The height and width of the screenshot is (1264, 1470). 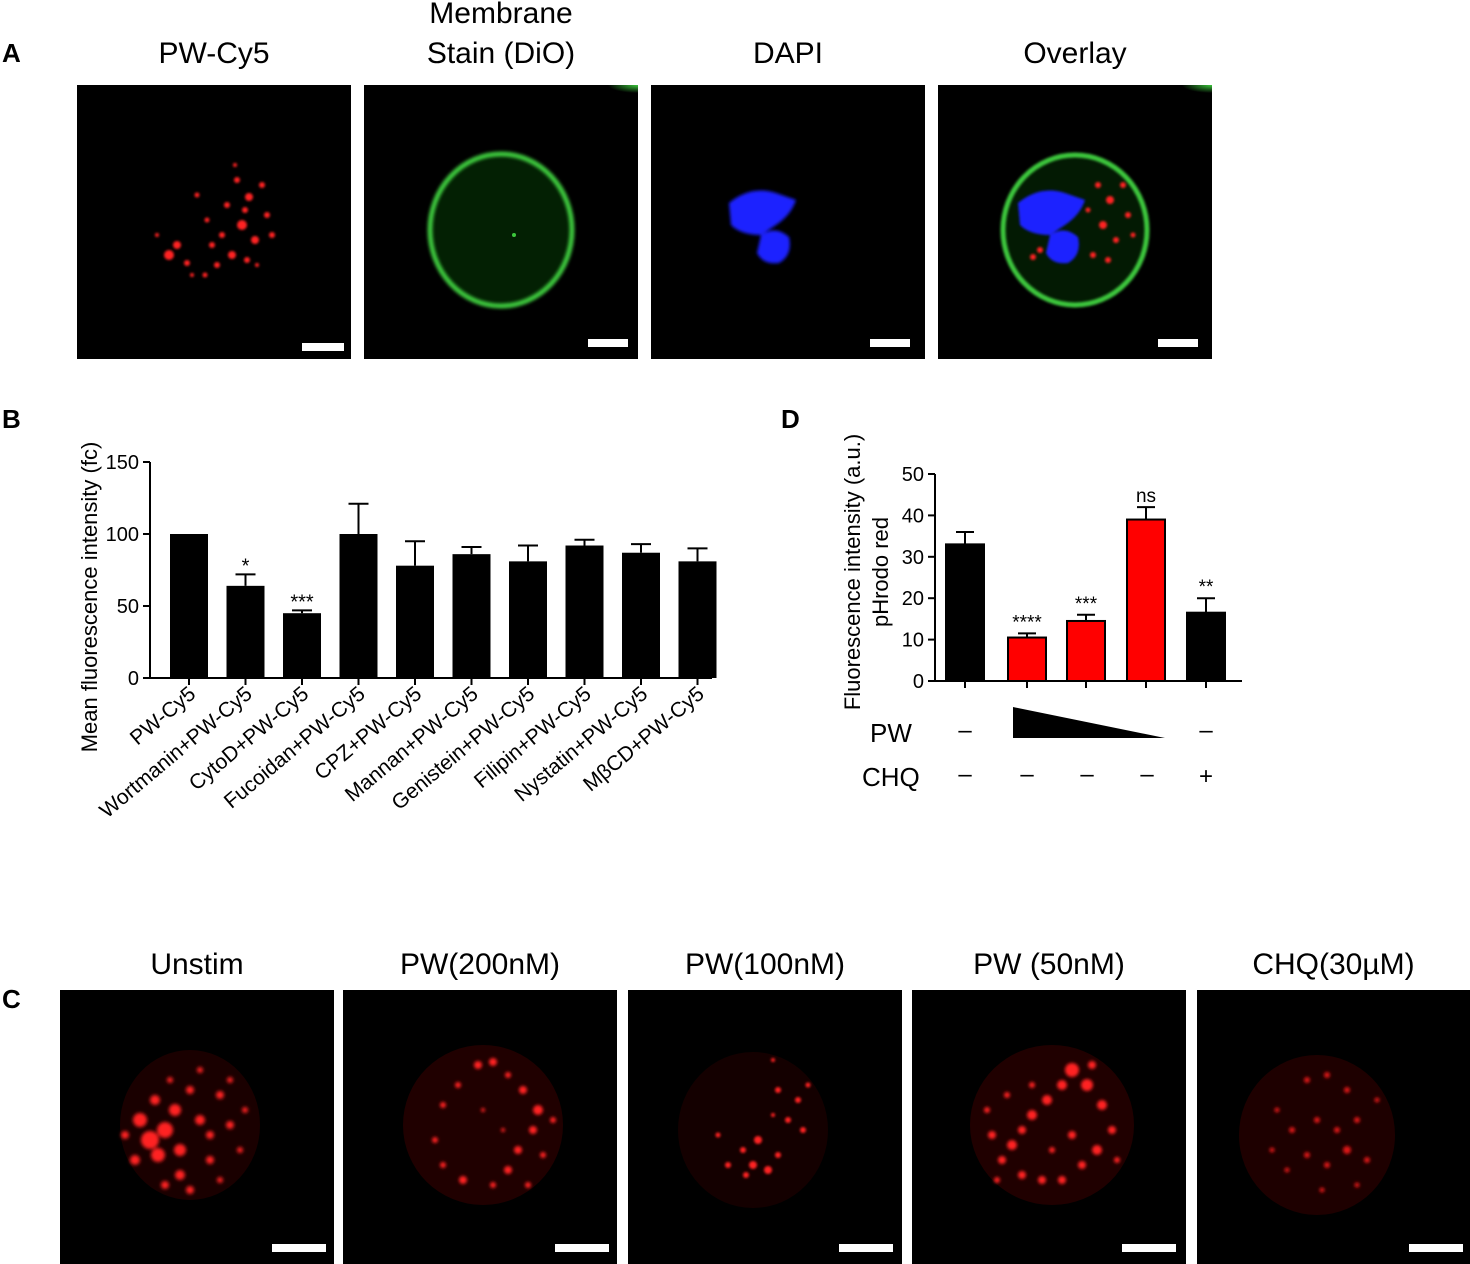 What do you see at coordinates (480, 964) in the screenshot?
I see `panel-c-title-pw-200: PW(200nM)` at bounding box center [480, 964].